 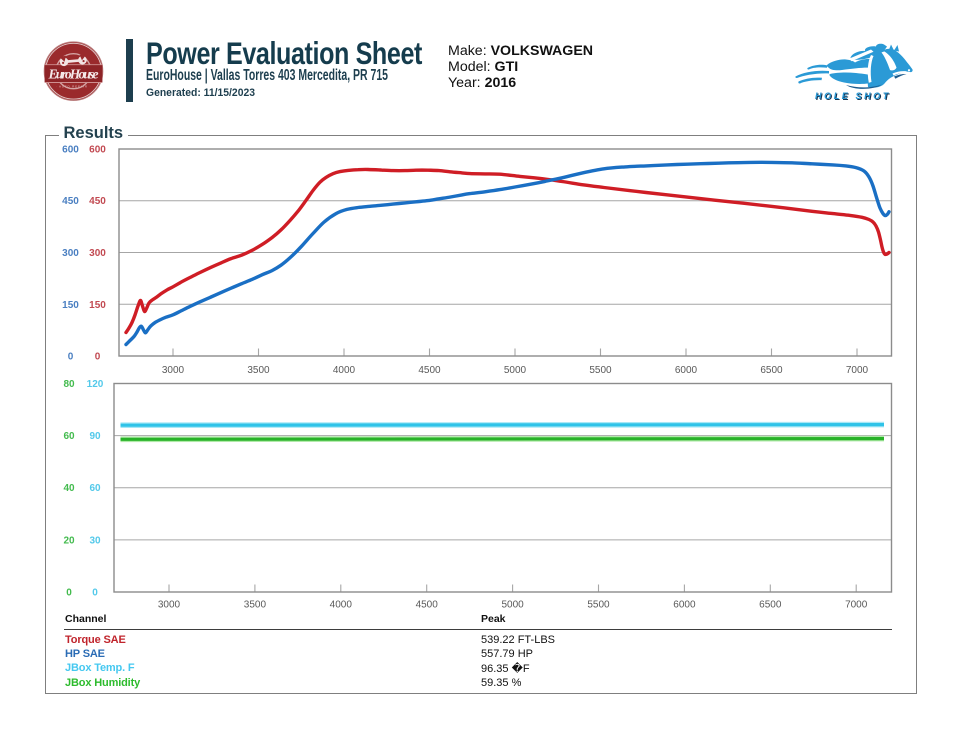 I want to click on svg-text: · AUTO REPAIR ·, so click(x=74, y=87).